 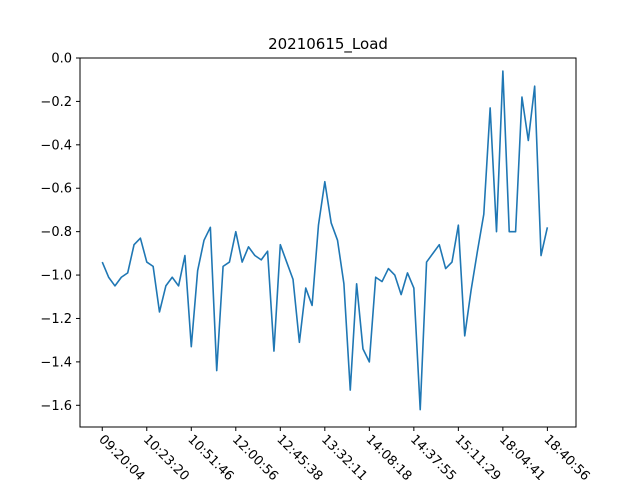 I want to click on y-axis: 0.0 −0.2 −0.4 −0.6 −0.8 −1.0 −1.2 −1.4 −1.6, so click(x=60, y=233).